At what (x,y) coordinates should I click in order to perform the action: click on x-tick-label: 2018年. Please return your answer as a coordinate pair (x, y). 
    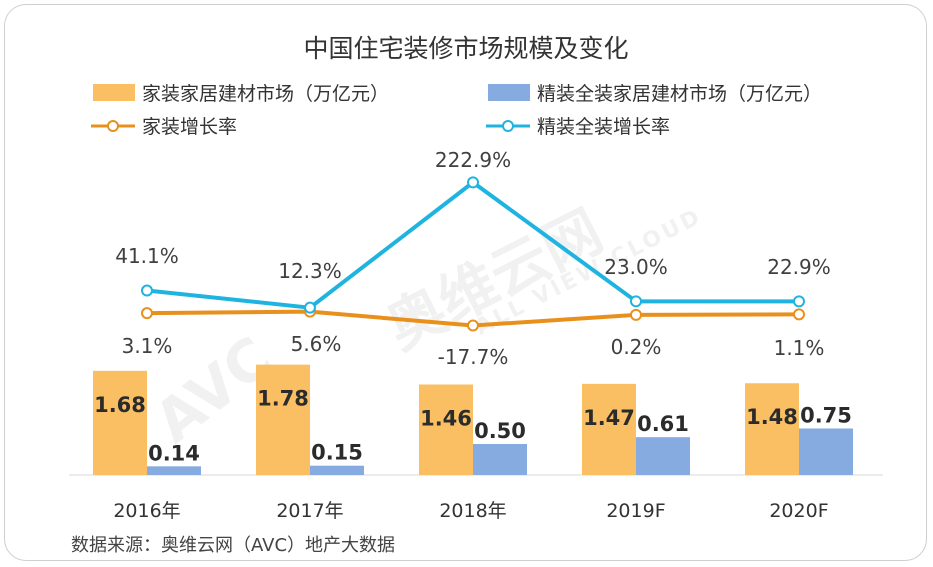
    Looking at the image, I should click on (472, 511).